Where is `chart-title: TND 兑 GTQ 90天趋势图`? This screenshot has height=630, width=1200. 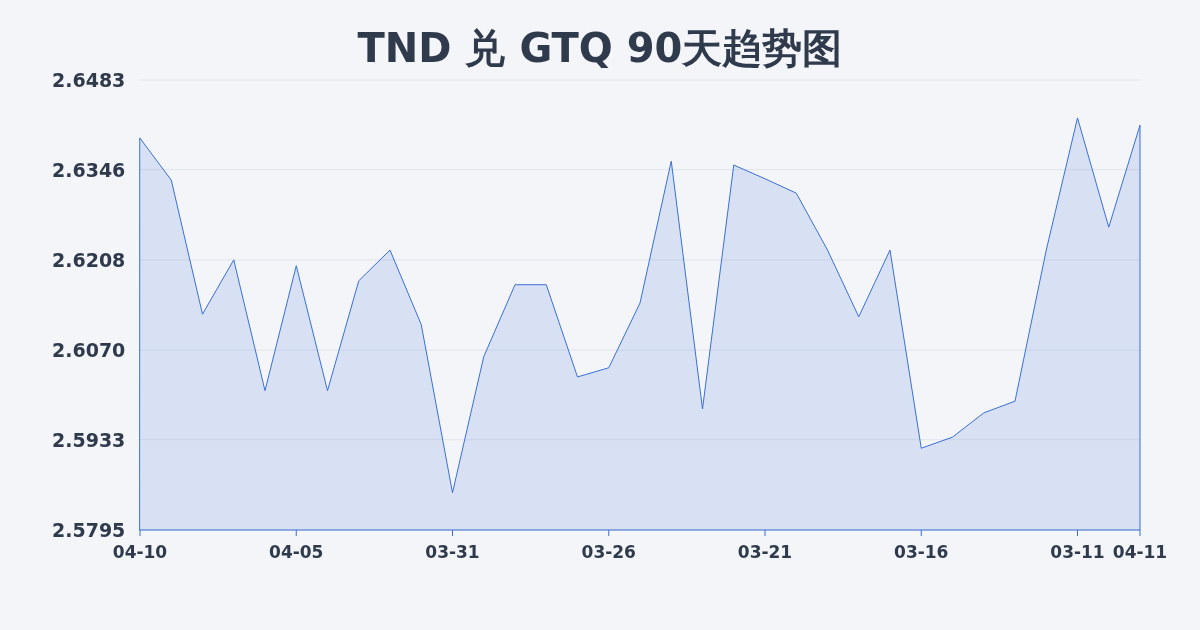 chart-title: TND 兑 GTQ 90天趋势图 is located at coordinates (600, 48).